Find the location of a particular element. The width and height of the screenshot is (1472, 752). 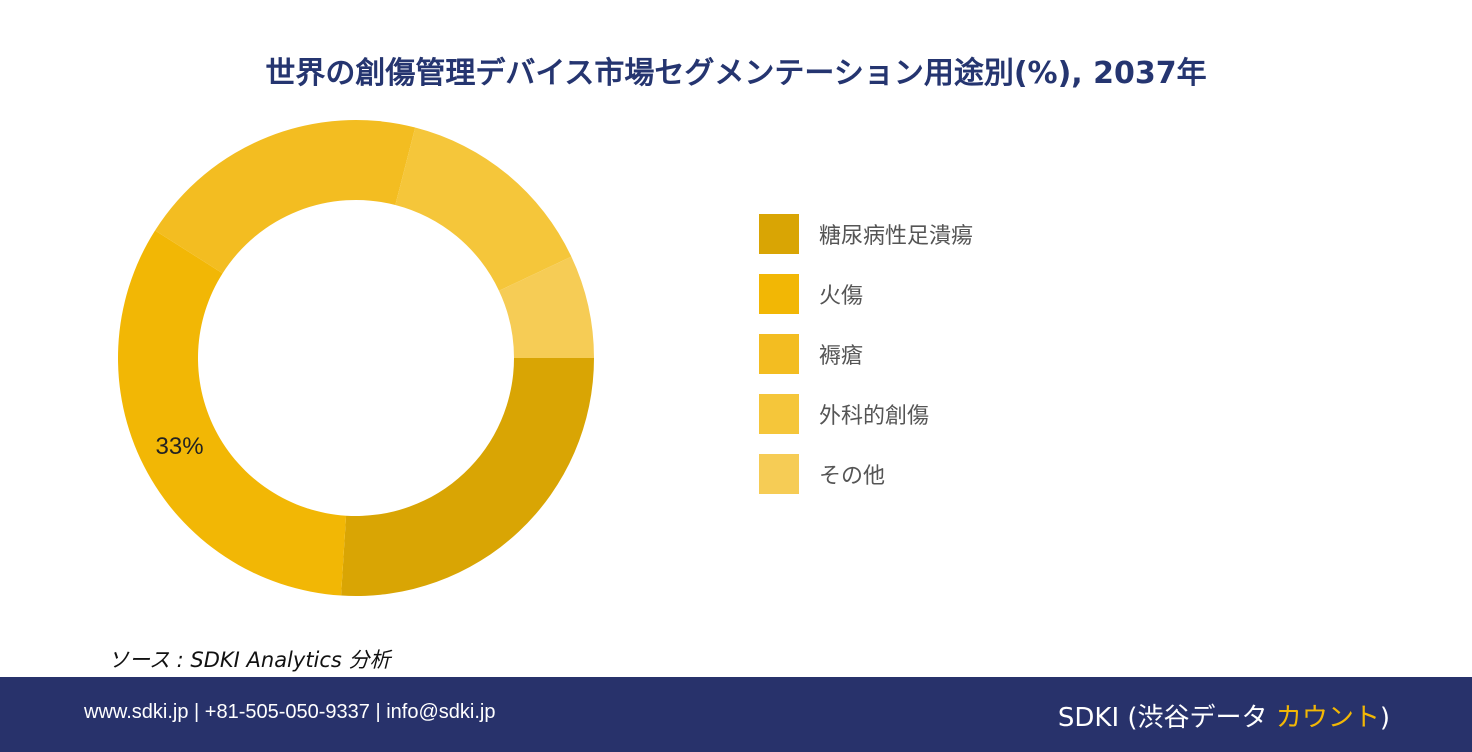

data-label-2: 33% is located at coordinates (180, 446).